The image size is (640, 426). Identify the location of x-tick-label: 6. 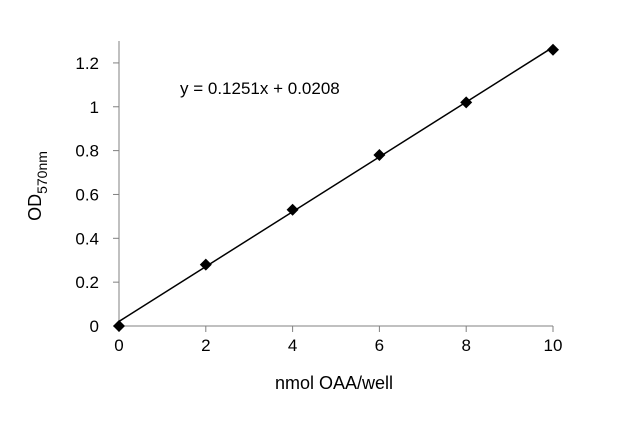
(379, 345).